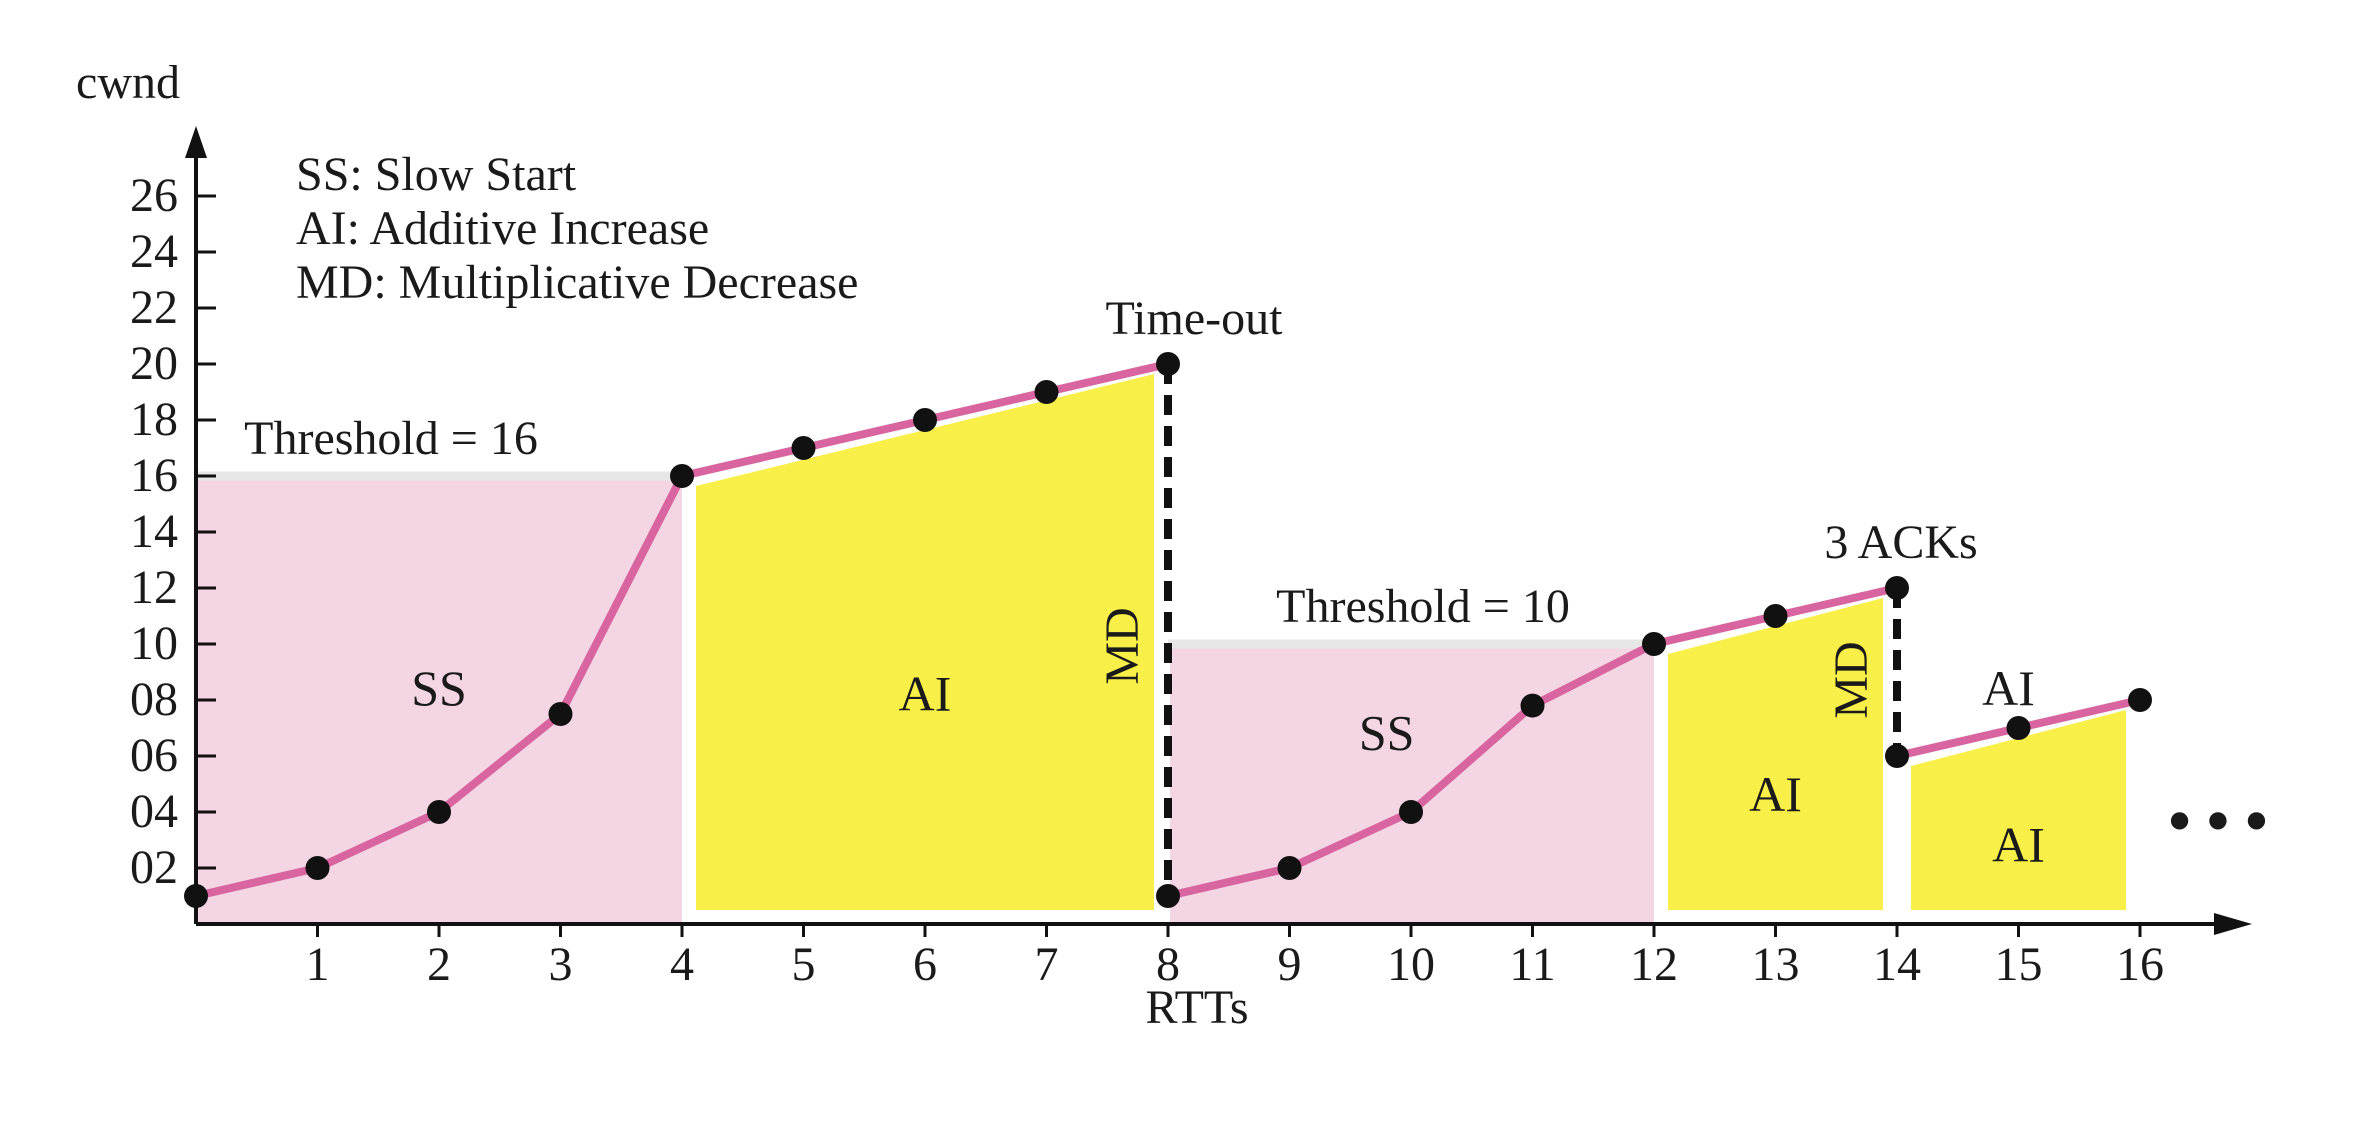  What do you see at coordinates (154, 475) in the screenshot?
I see `y-tick-label: 16` at bounding box center [154, 475].